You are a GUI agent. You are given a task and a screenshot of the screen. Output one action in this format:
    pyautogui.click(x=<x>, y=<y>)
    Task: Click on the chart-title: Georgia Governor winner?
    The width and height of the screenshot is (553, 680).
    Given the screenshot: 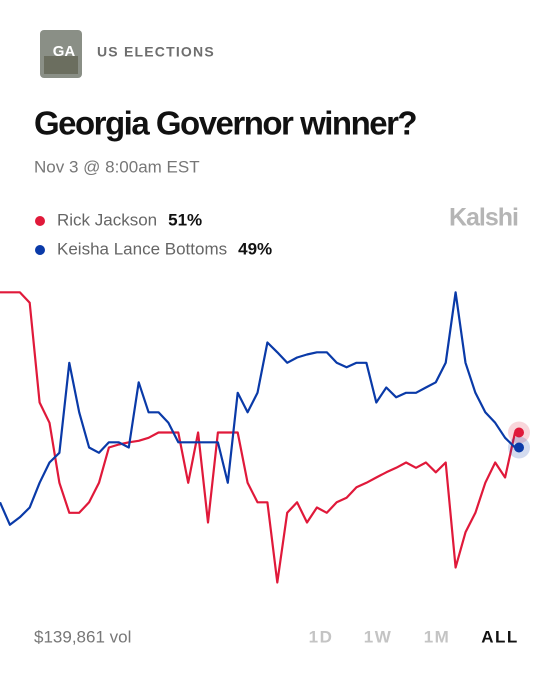 What is the action you would take?
    pyautogui.click(x=225, y=123)
    